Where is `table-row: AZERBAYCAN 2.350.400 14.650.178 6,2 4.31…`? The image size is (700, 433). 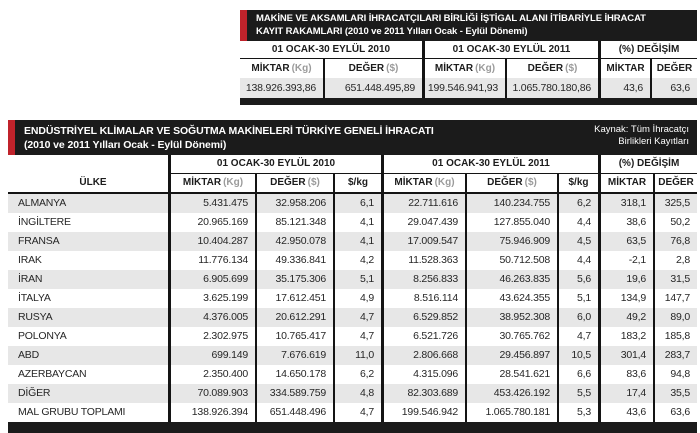
table-row: AZERBAYCAN 2.350.400 14.650.178 6,2 4.31… is located at coordinates (352, 374).